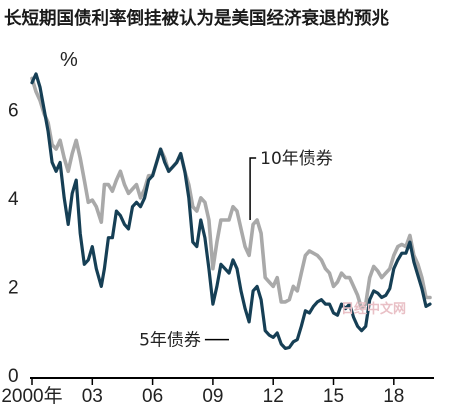  Describe the element at coordinates (31, 396) in the screenshot. I see `x-tick-label: 2000年` at that location.